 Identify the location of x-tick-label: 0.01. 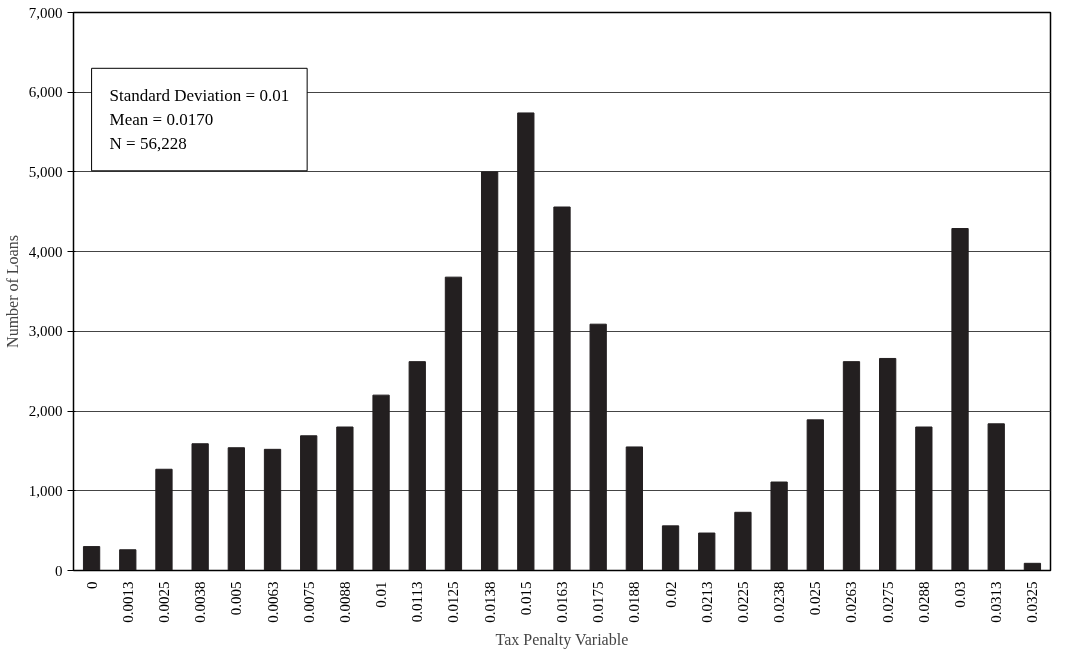
(381, 594).